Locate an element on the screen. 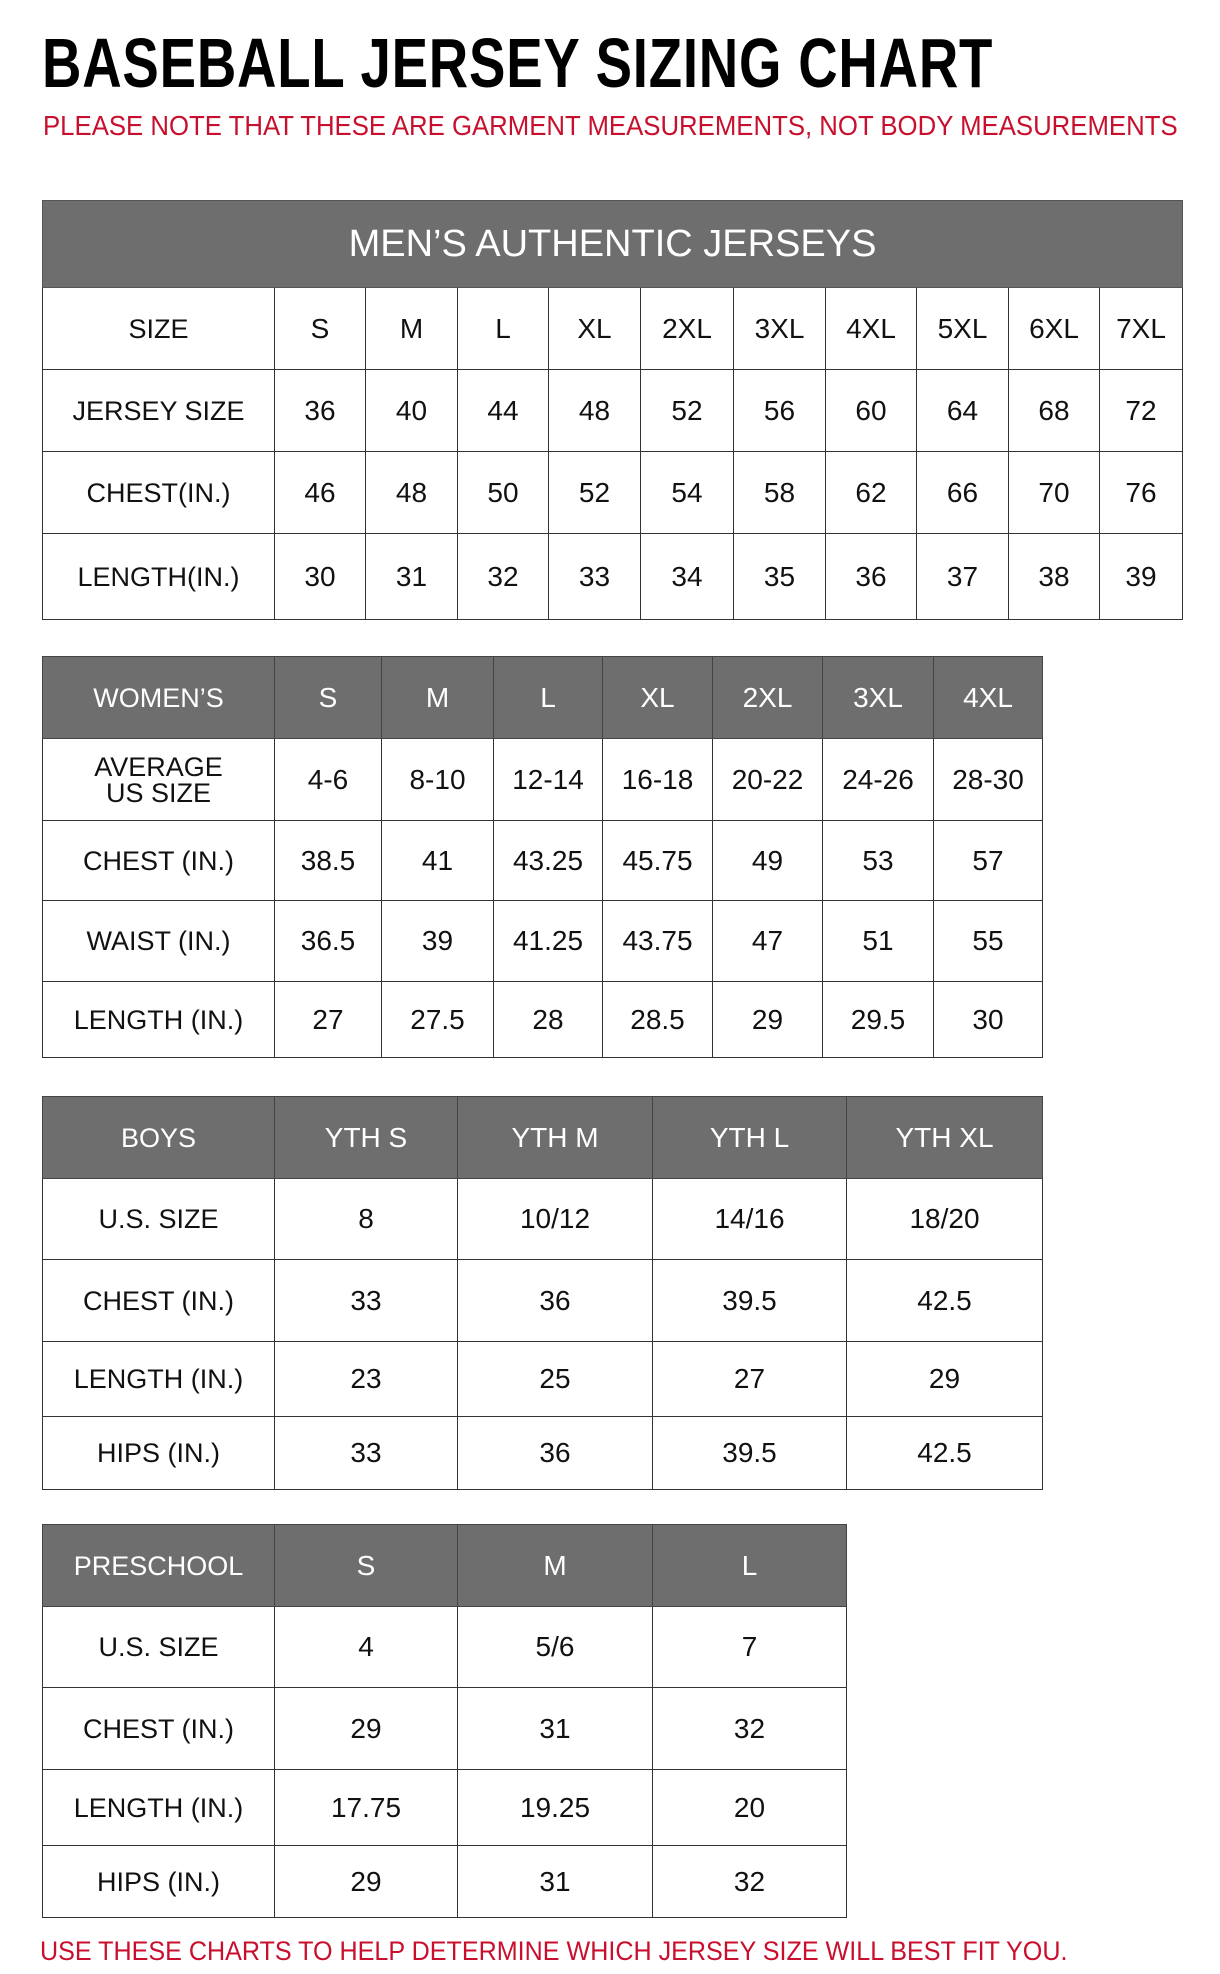 This screenshot has height=1974, width=1220. table-cell: 70 is located at coordinates (1054, 492).